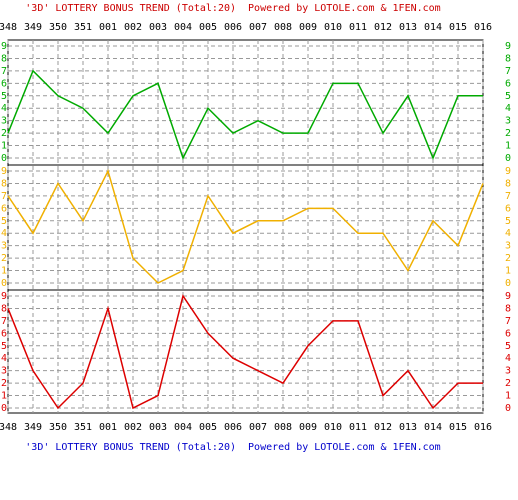  Describe the element at coordinates (358, 427) in the screenshot. I see `x-tick-label: 011` at that location.